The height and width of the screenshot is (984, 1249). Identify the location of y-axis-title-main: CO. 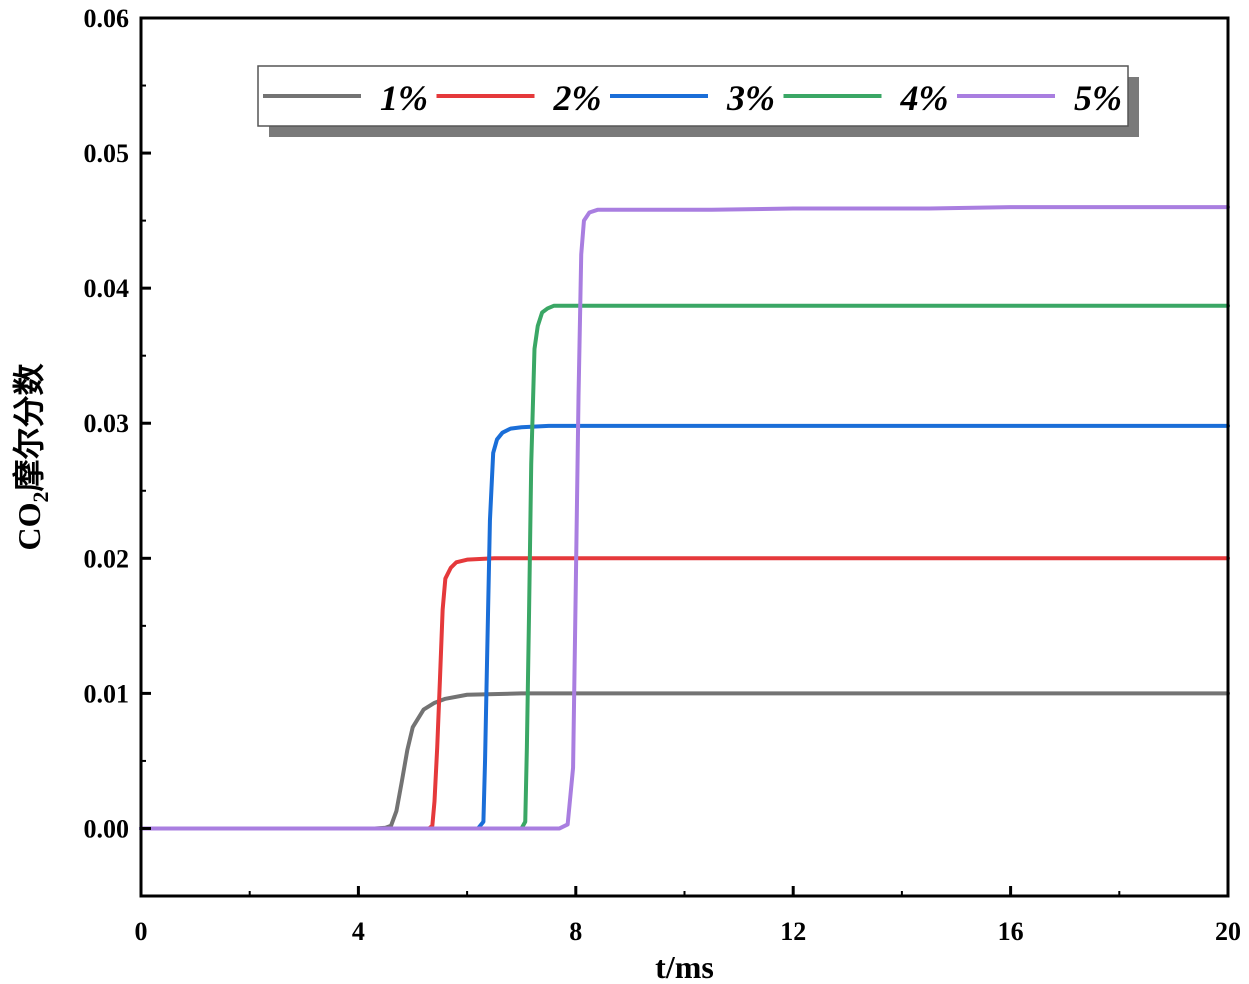
(29, 527).